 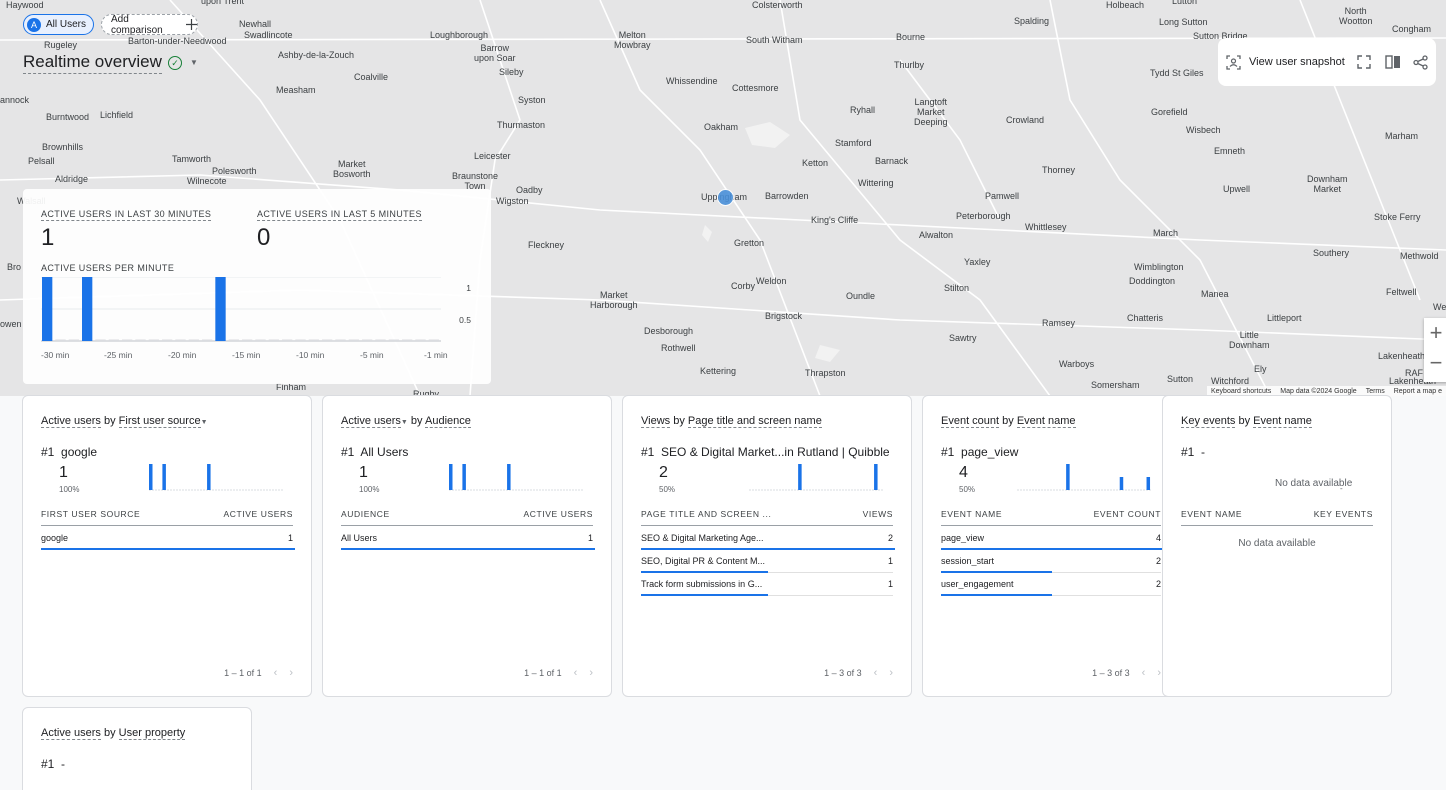 I want to click on compare-columns-icon, so click(x=1393, y=62).